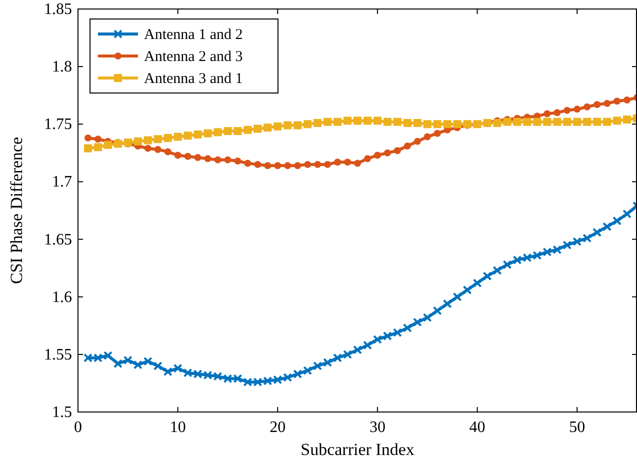 This screenshot has height=474, width=637. Describe the element at coordinates (193, 79) in the screenshot. I see `legend-label: Antenna 3 and 1` at that location.